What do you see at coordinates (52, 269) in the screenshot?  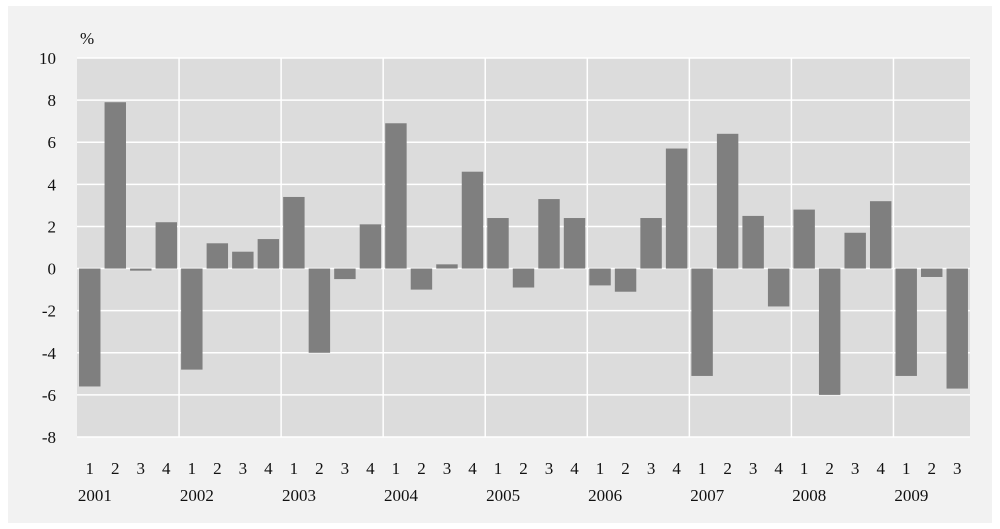 I see `y-tick-label: 0` at bounding box center [52, 269].